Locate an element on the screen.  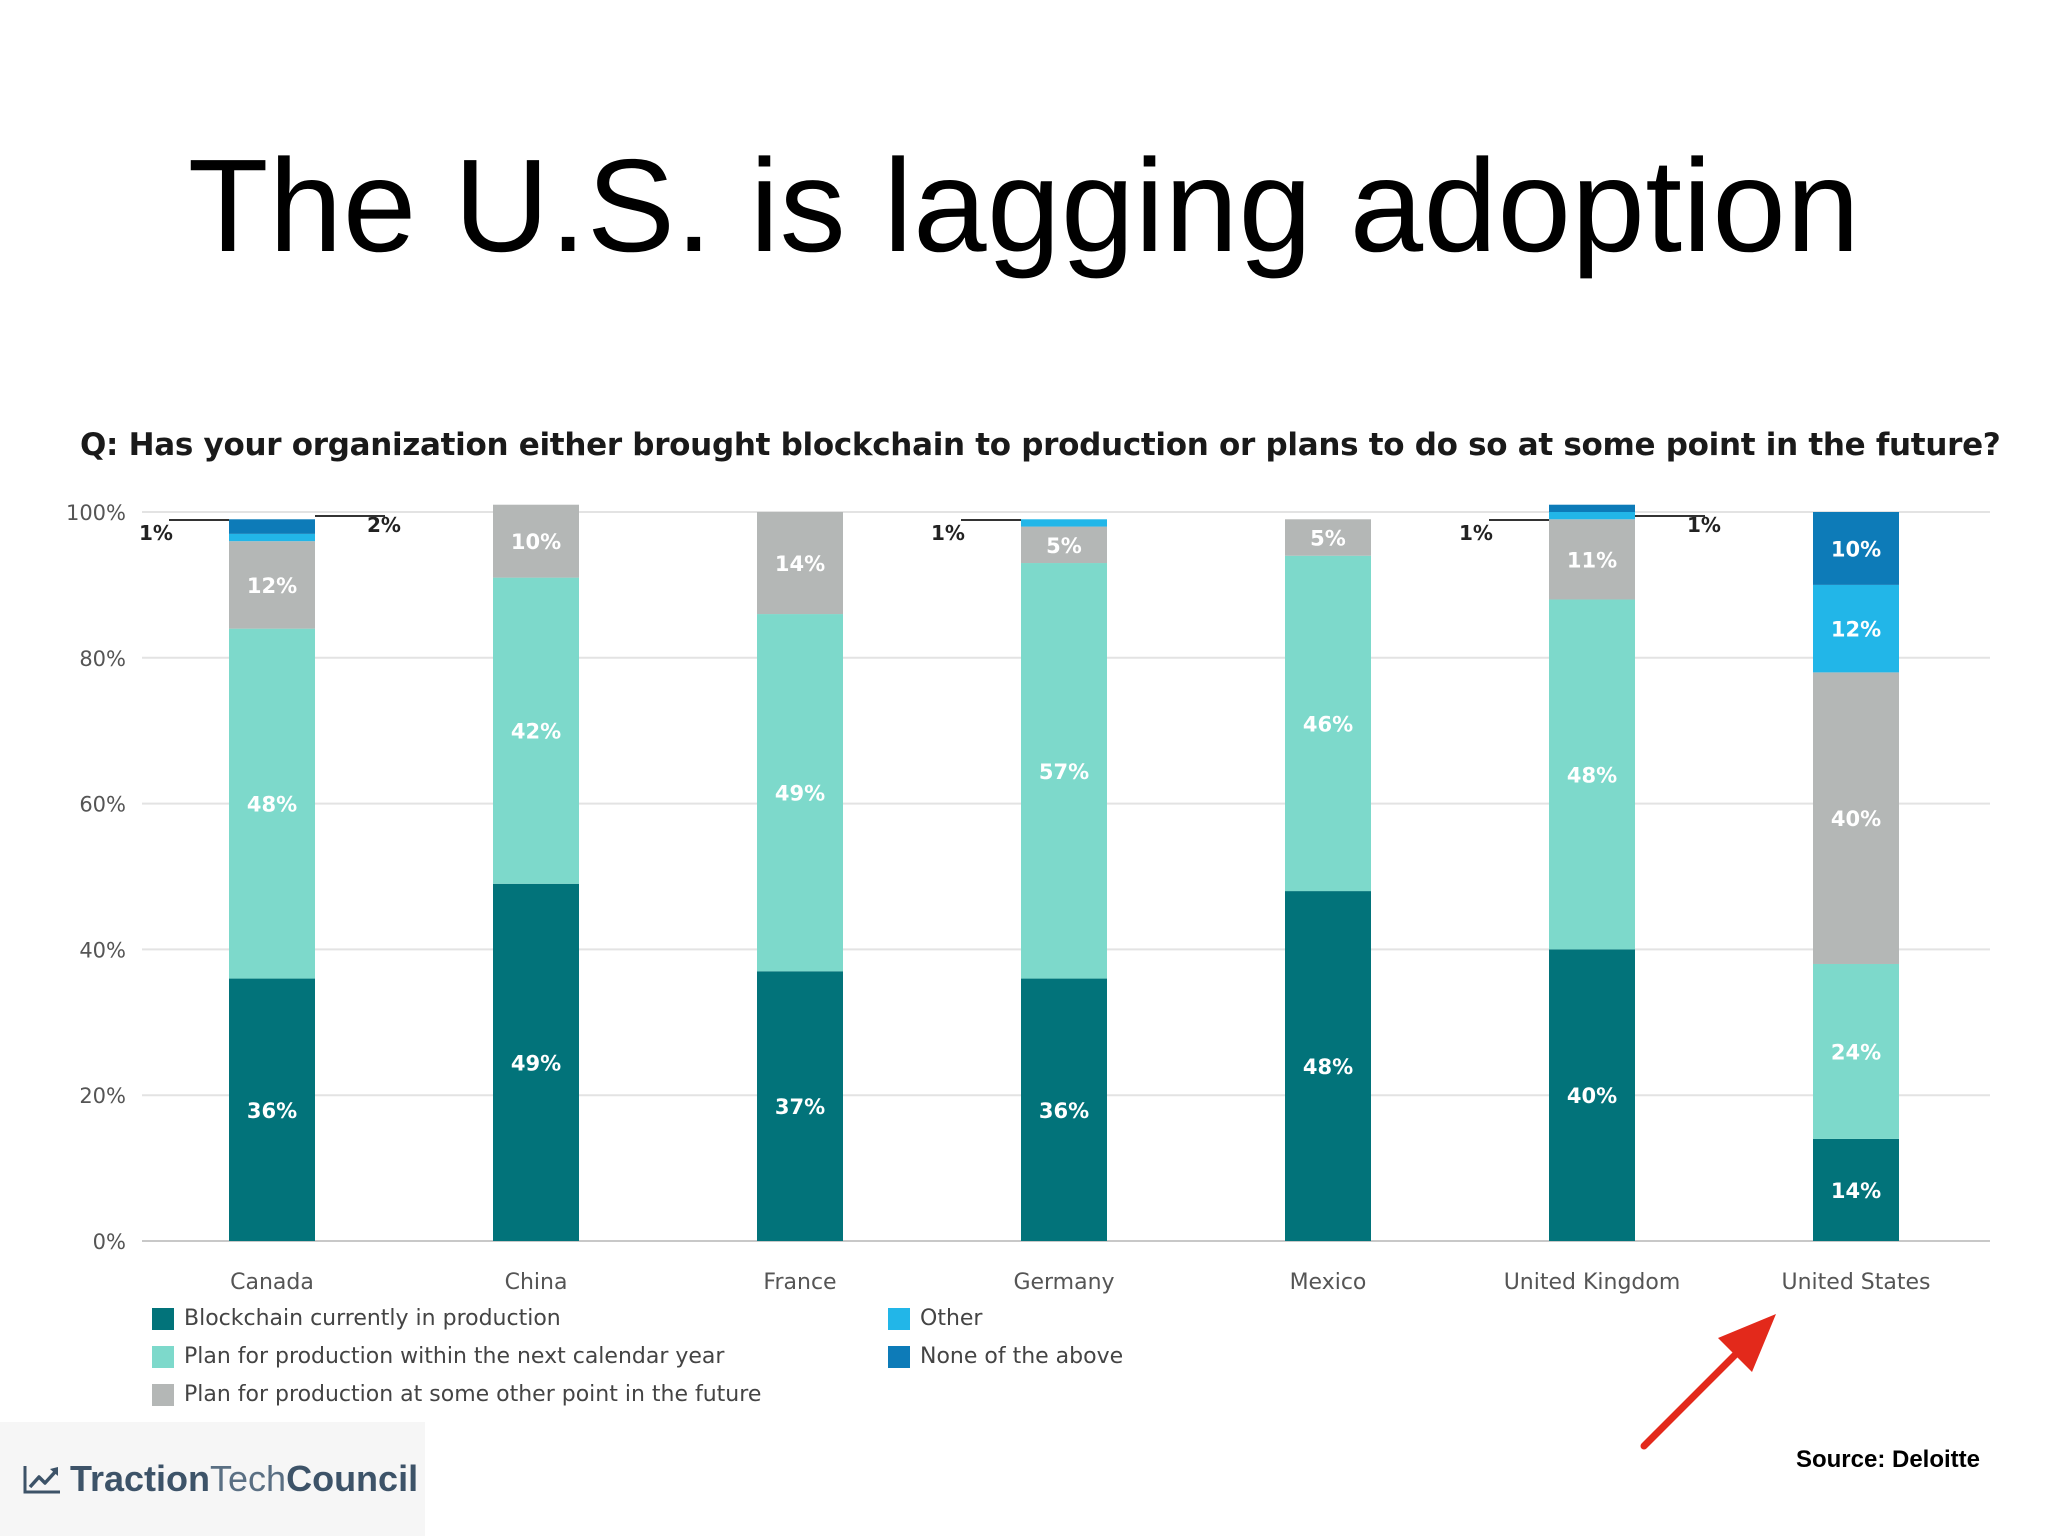
arrow-shaft is located at coordinates (1697, 1393).